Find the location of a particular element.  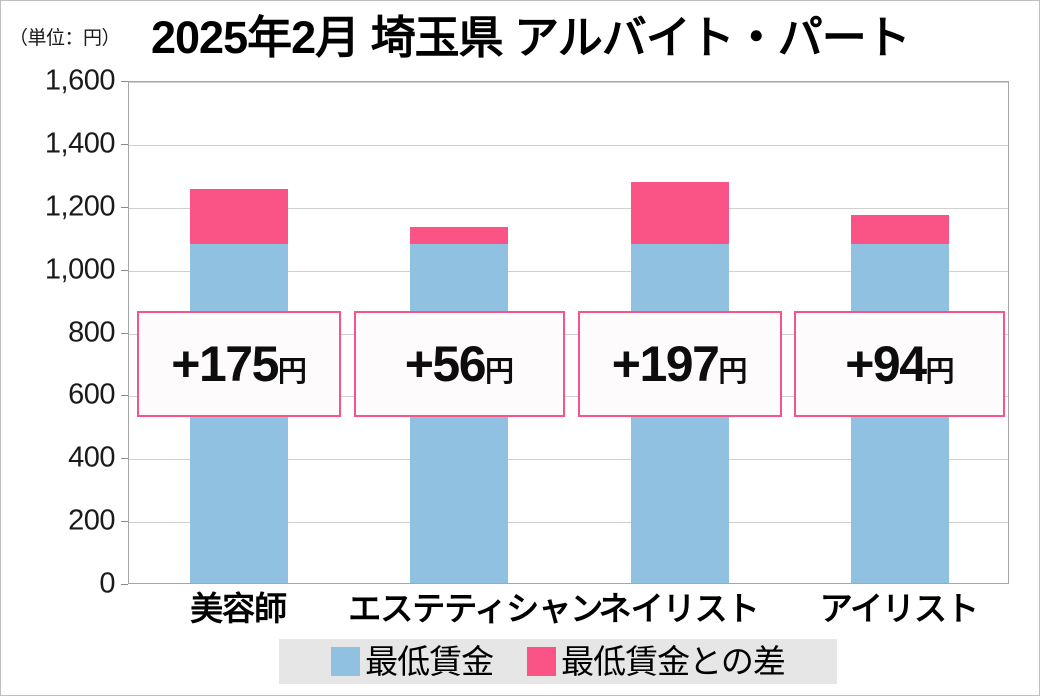

value-callout-number: +94 is located at coordinates (886, 364).